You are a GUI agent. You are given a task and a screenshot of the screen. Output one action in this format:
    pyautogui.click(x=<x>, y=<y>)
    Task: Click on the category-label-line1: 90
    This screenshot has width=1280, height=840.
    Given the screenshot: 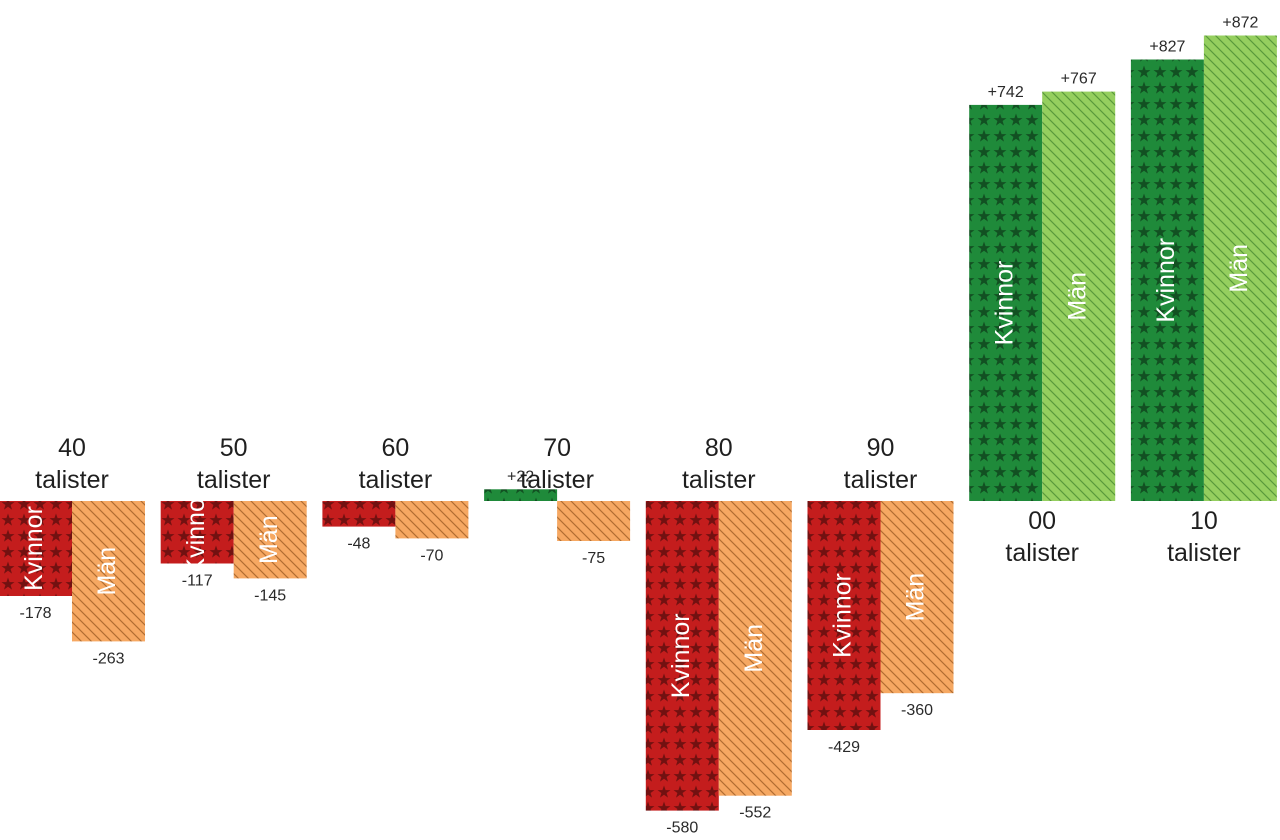 What is the action you would take?
    pyautogui.click(x=881, y=448)
    